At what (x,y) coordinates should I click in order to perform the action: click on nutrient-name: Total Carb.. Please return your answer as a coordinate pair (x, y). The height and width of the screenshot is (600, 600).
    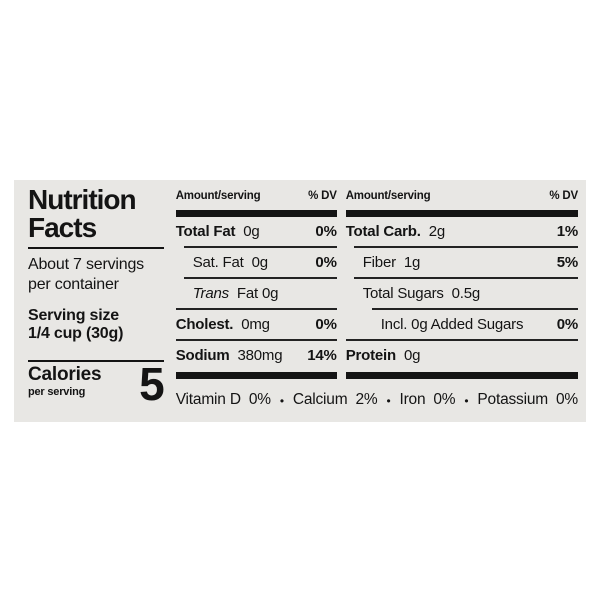
    Looking at the image, I should click on (383, 232).